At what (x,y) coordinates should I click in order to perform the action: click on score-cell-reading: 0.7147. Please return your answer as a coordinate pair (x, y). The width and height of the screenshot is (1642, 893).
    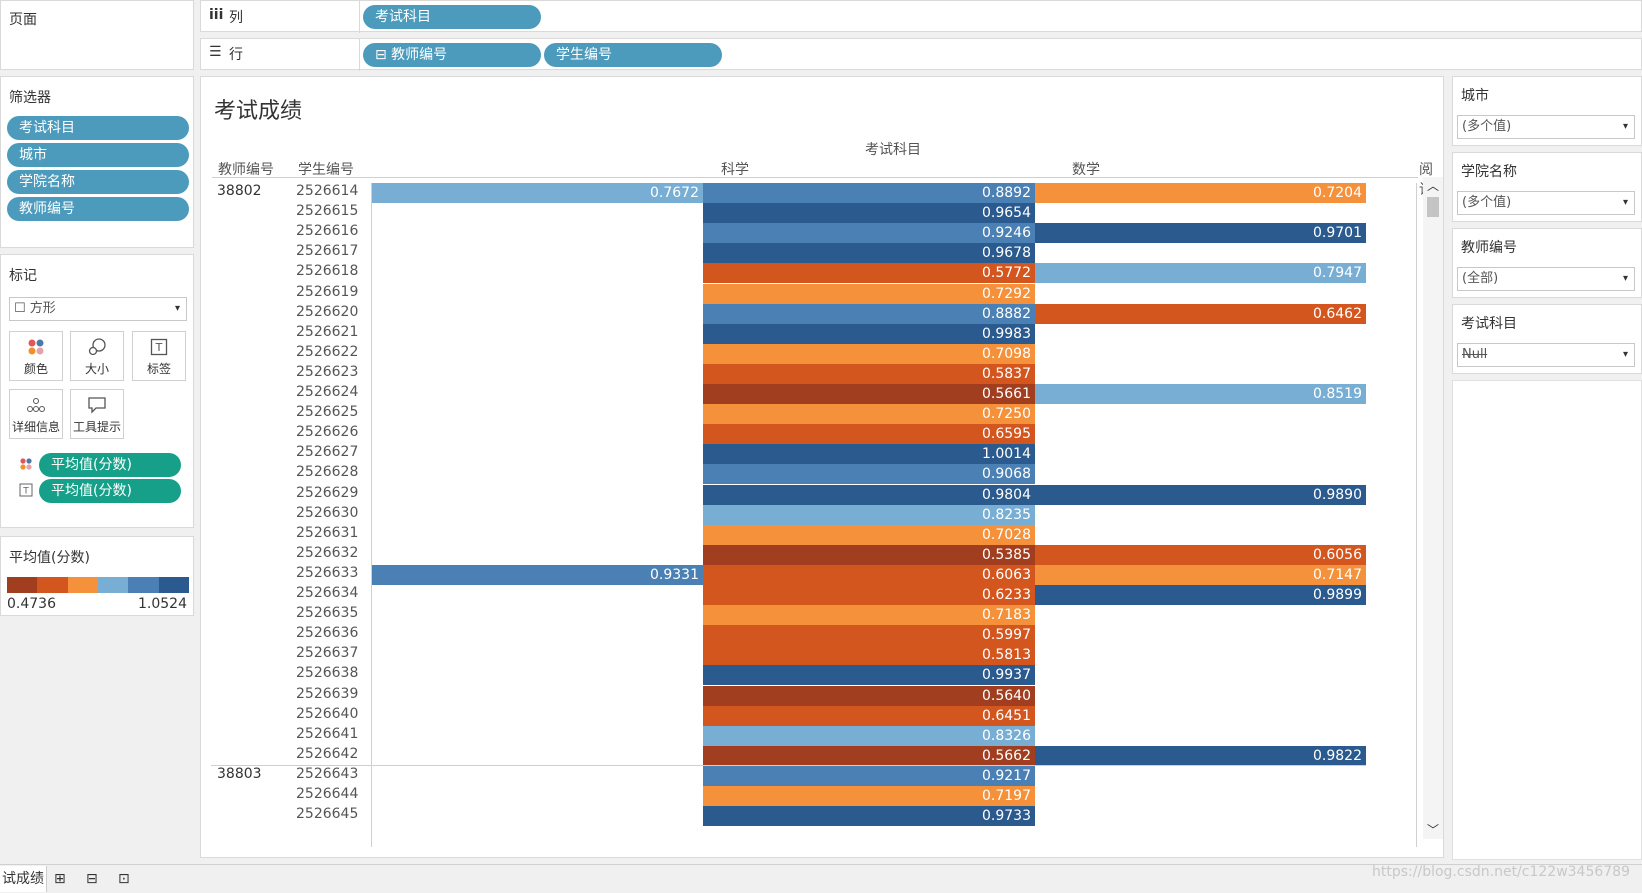
    Looking at the image, I should click on (1200, 575).